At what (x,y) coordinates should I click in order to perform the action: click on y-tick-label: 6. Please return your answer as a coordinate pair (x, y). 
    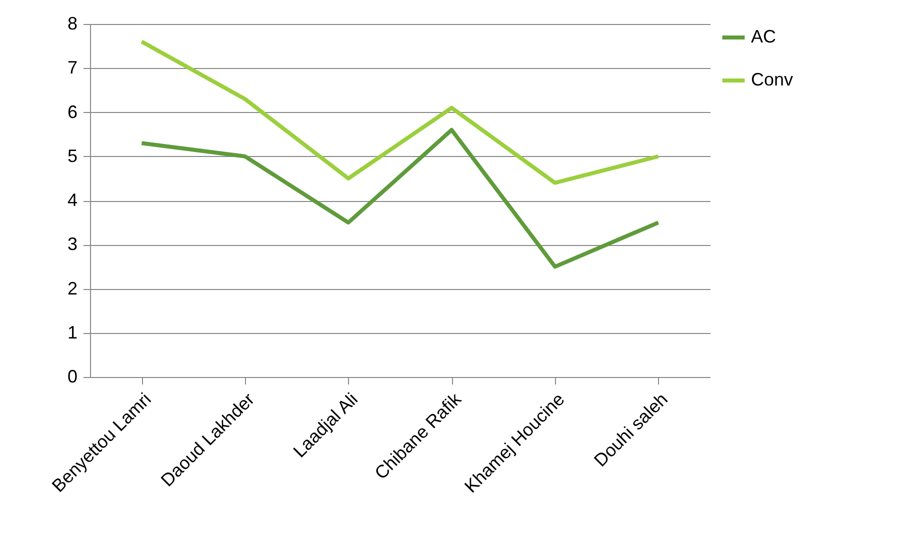
    Looking at the image, I should click on (72, 112).